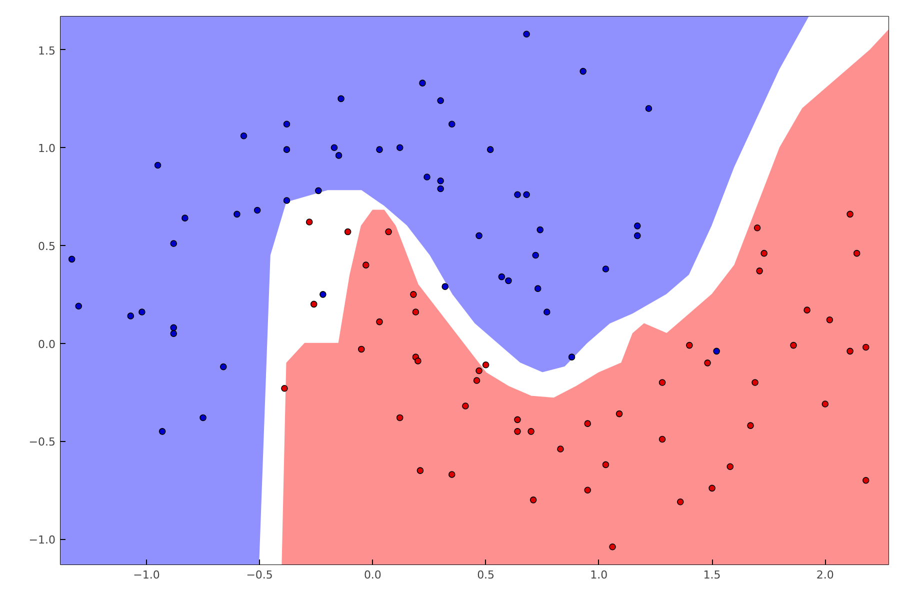  I want to click on y-tick-label: 0.0, so click(47, 344).